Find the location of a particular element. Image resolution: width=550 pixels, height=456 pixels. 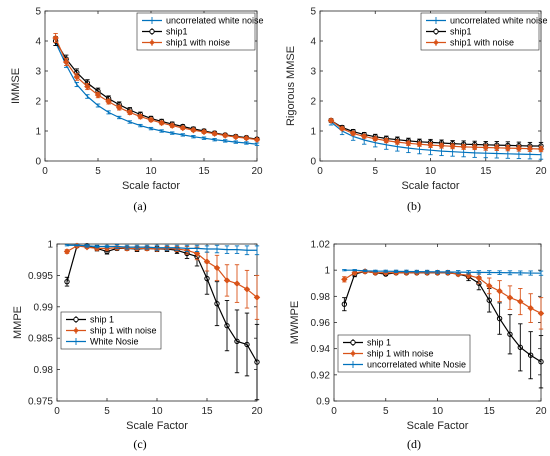

y-tick-label: 3 is located at coordinates (38, 72).